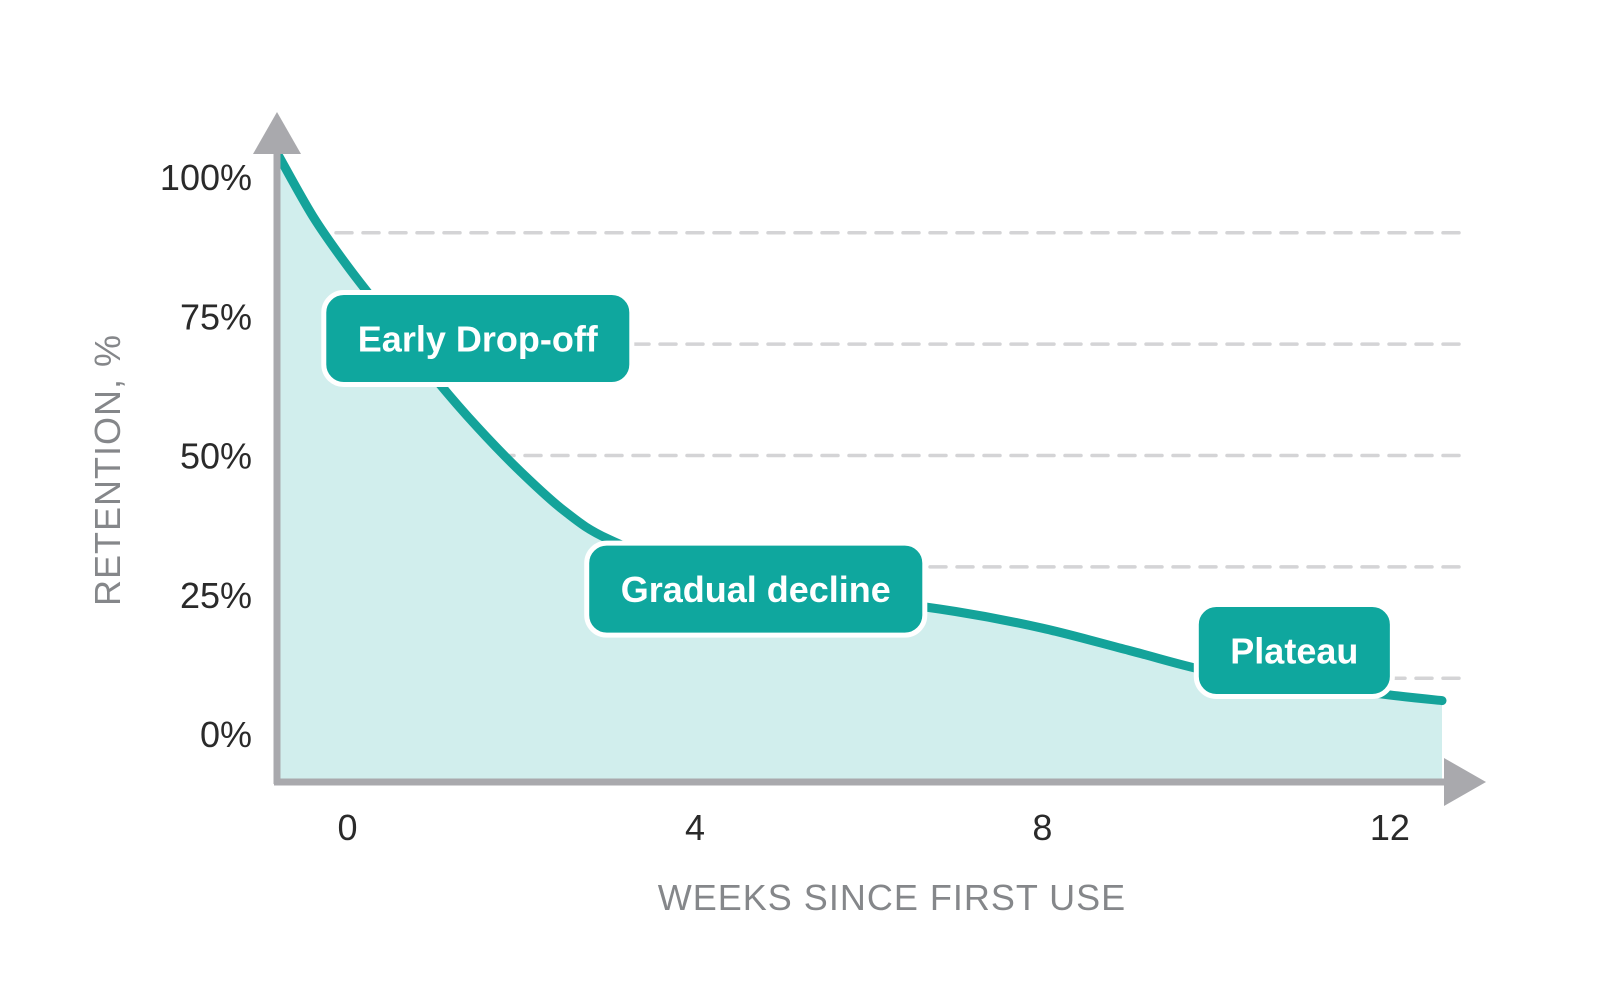 The width and height of the screenshot is (1600, 1000). What do you see at coordinates (226, 734) in the screenshot?
I see `y-tick-label: 0%` at bounding box center [226, 734].